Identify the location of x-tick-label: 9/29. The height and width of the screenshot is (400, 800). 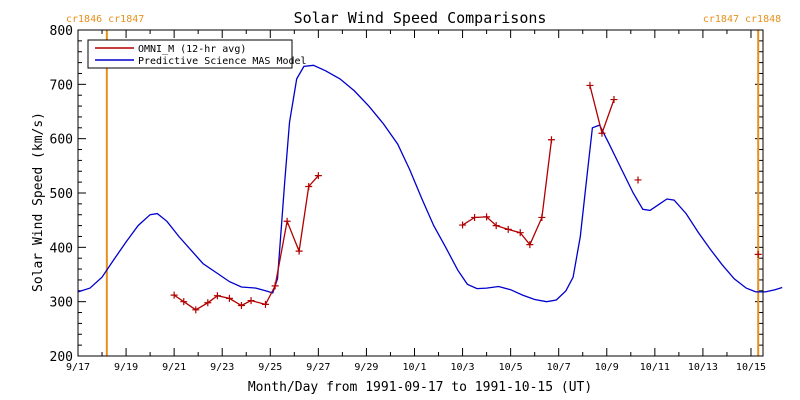
(366, 367).